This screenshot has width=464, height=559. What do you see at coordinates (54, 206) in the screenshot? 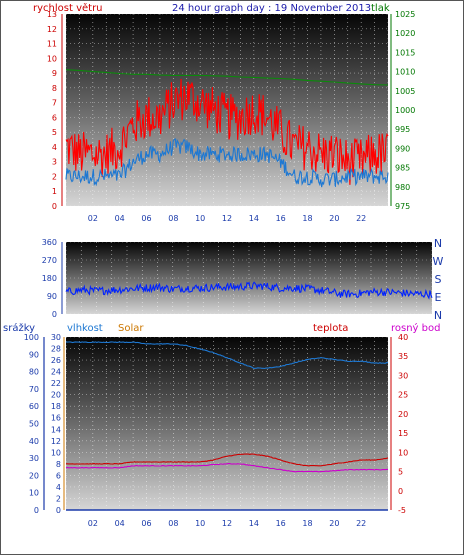
I see `wind-speed-tick: 0` at bounding box center [54, 206].